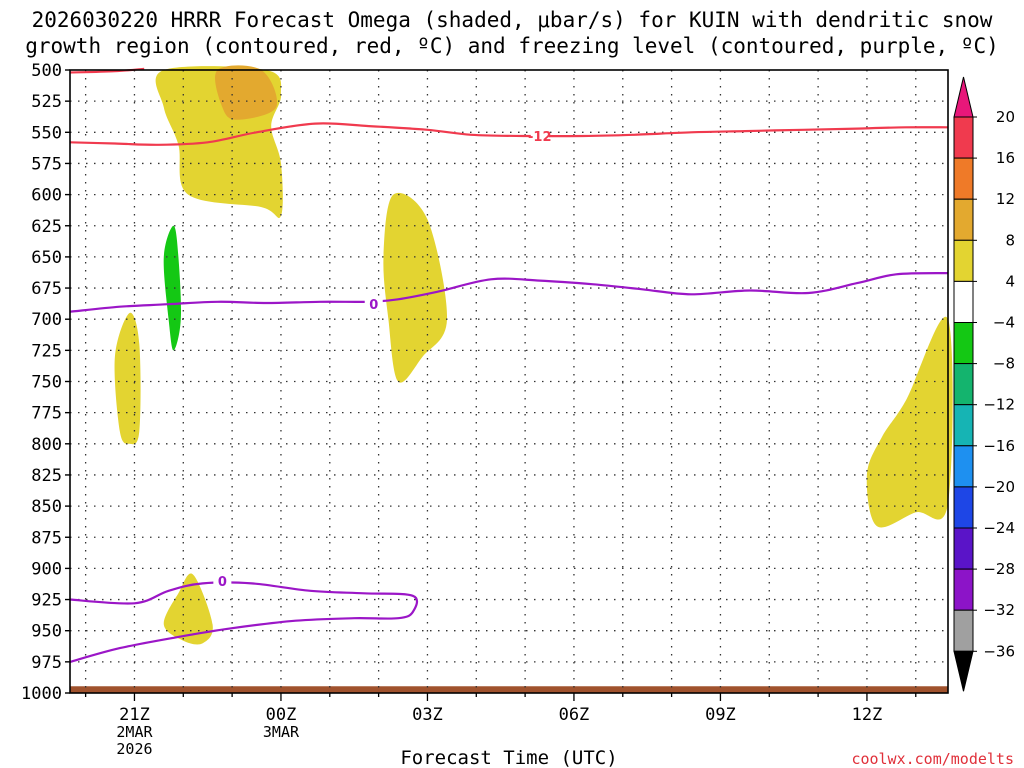 The image size is (1024, 768). What do you see at coordinates (932, 759) in the screenshot?
I see `credit-link: coolwx.com/modelts` at bounding box center [932, 759].